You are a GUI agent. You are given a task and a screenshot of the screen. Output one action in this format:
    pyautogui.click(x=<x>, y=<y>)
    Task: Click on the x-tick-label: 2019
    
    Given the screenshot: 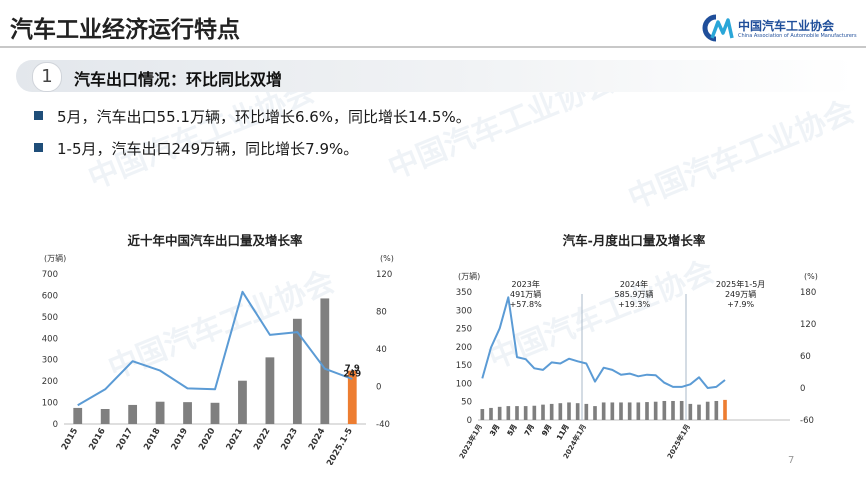 What is the action you would take?
    pyautogui.click(x=180, y=439)
    